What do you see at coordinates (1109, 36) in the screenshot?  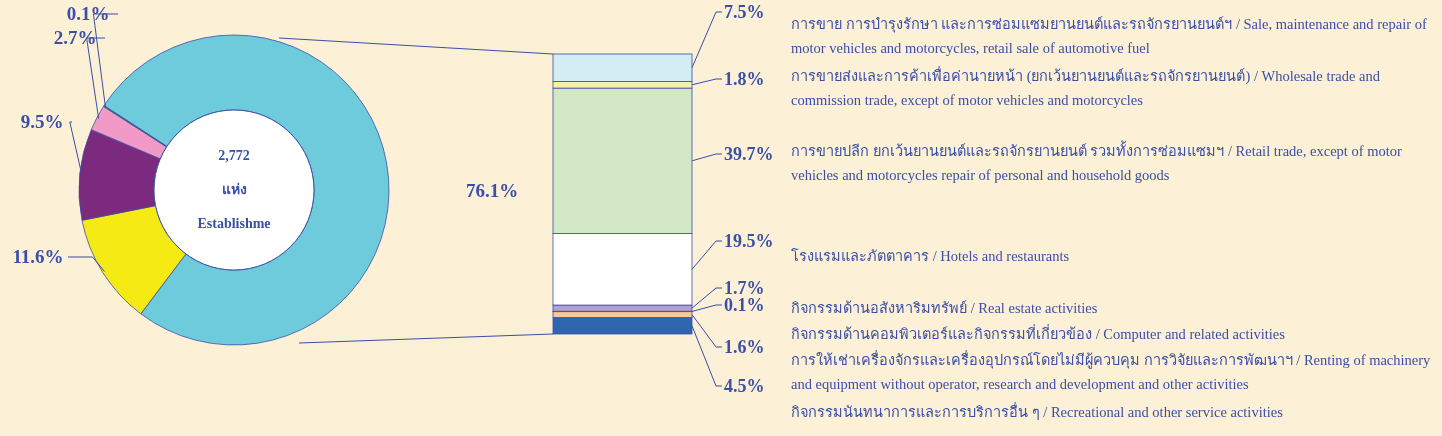 I see `text: การขาย การบำรุงรักษา และการซ่อมแซมยานยนต์และรถจักรยานยนต์ฯ / Sale, maintenance and repair of motor vehicles and motorcycles, retail sale of automotive fuel` at bounding box center [1109, 36].